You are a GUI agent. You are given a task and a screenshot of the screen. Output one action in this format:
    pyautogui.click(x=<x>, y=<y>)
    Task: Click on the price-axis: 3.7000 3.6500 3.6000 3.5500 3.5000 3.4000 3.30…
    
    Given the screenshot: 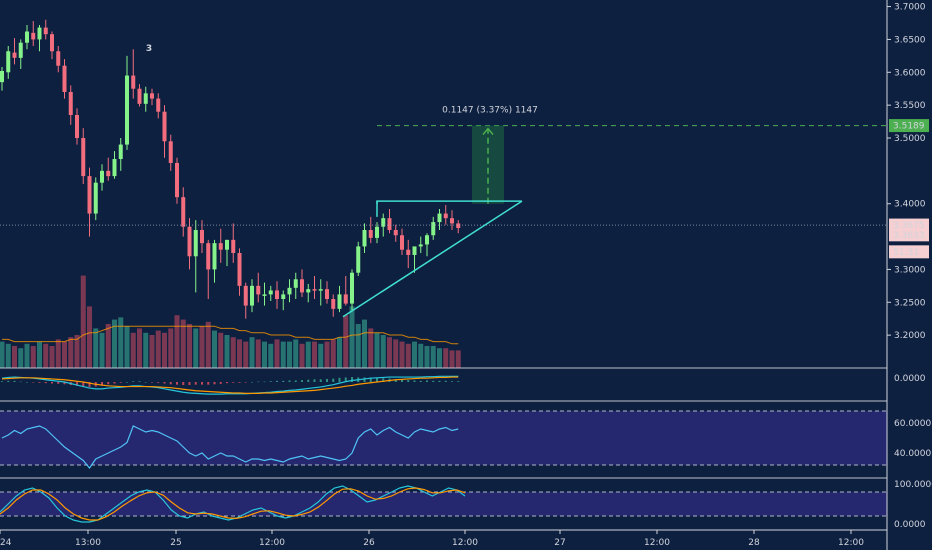 What is the action you would take?
    pyautogui.click(x=909, y=275)
    